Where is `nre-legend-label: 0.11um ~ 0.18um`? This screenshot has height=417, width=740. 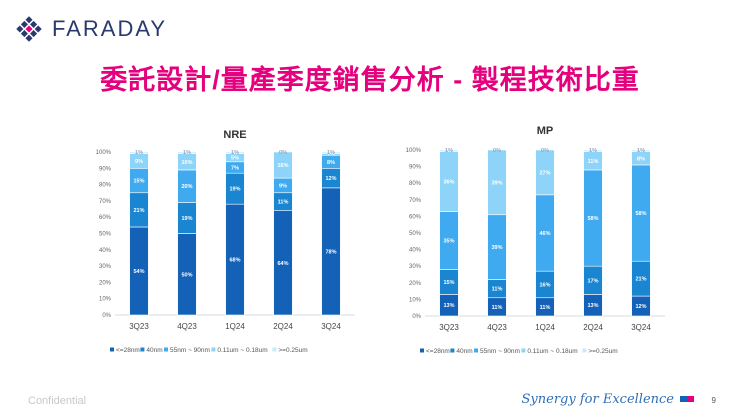
nre-legend-label: 0.11um ~ 0.18um is located at coordinates (242, 350).